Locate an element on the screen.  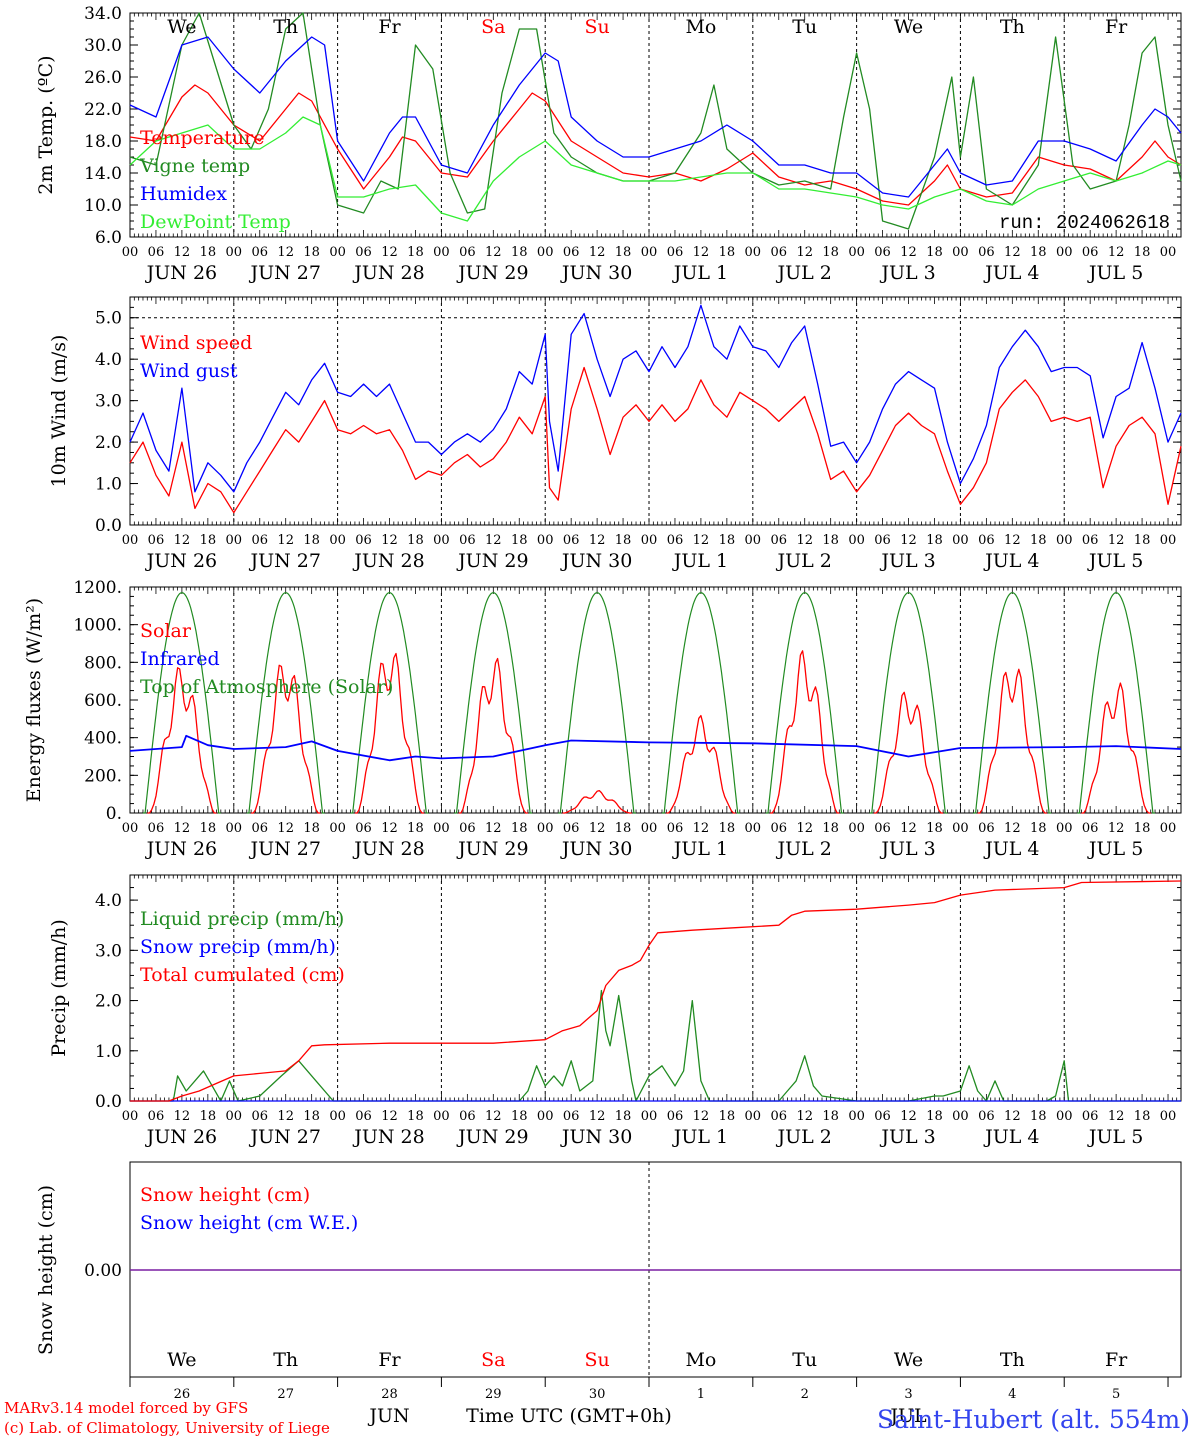
y-tick-label: 0. is located at coordinates (114, 814).